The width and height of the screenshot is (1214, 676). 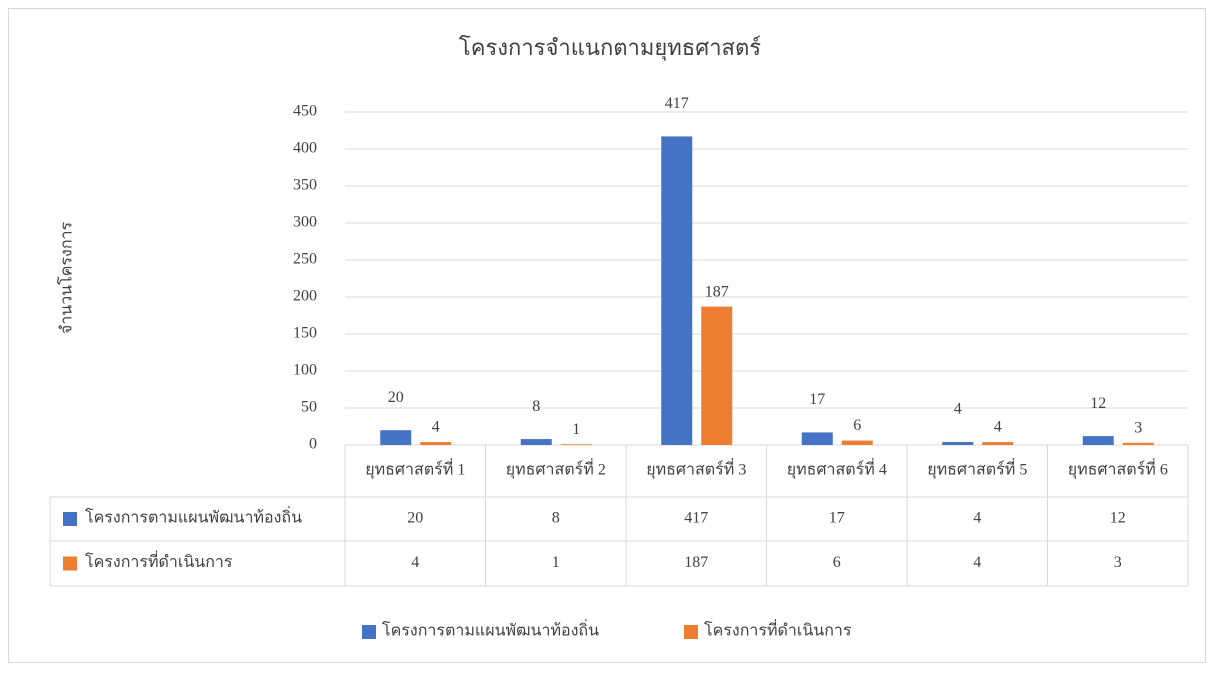 What do you see at coordinates (556, 469) in the screenshot?
I see `x-tick-label: ยุทธศาสตร์ที่ 2` at bounding box center [556, 469].